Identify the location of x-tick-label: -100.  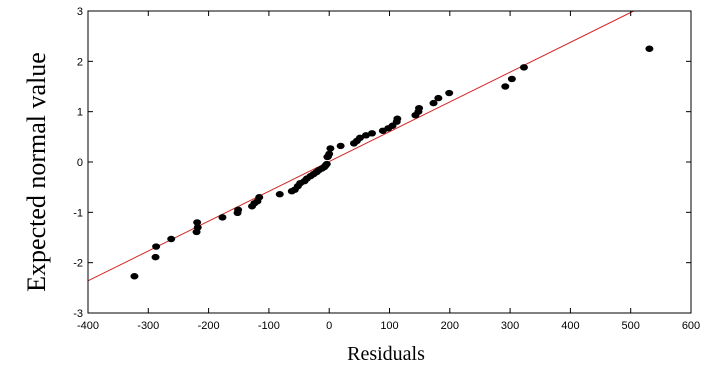
(269, 326).